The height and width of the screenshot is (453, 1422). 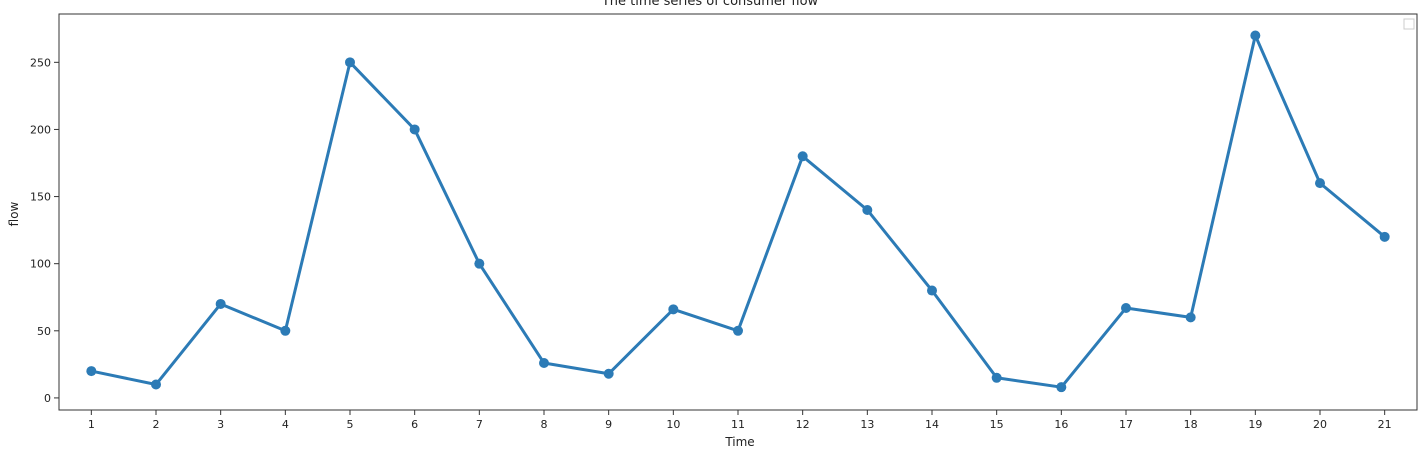 I want to click on legend-box, so click(x=1409, y=24).